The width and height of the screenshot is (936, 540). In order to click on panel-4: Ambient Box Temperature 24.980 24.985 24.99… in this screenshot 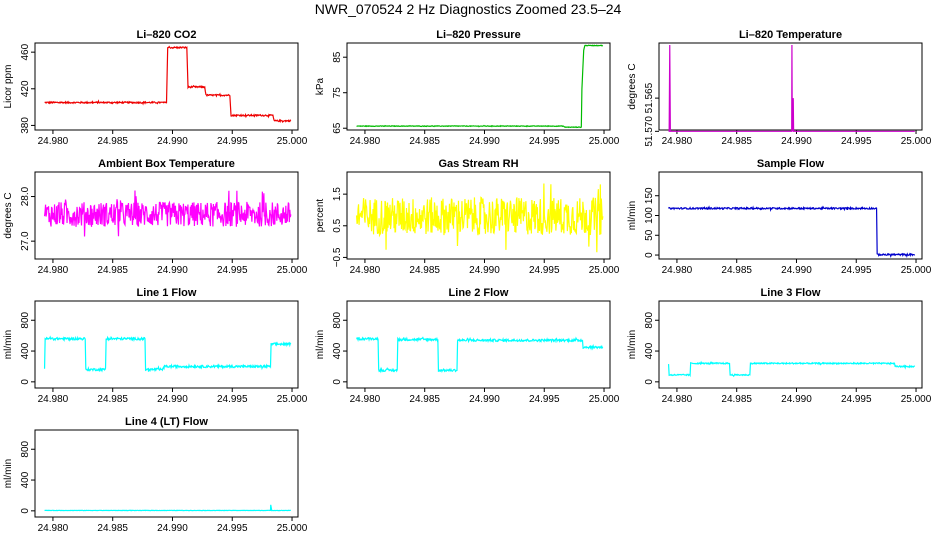, I will do `click(155, 217)`.